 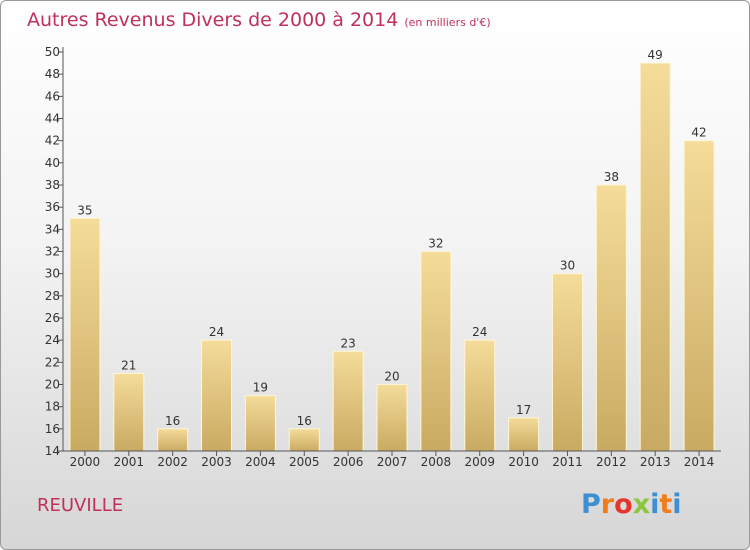 I want to click on x-tick-label: 2014, so click(x=699, y=462).